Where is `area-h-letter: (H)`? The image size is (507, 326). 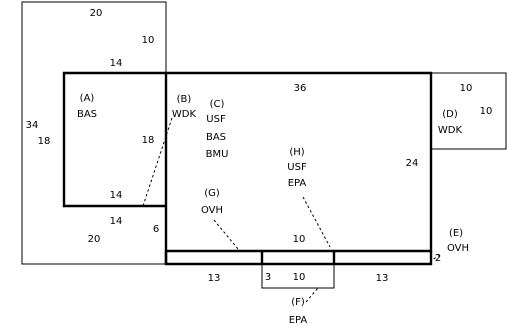
area-h-letter: (H) is located at coordinates (296, 152).